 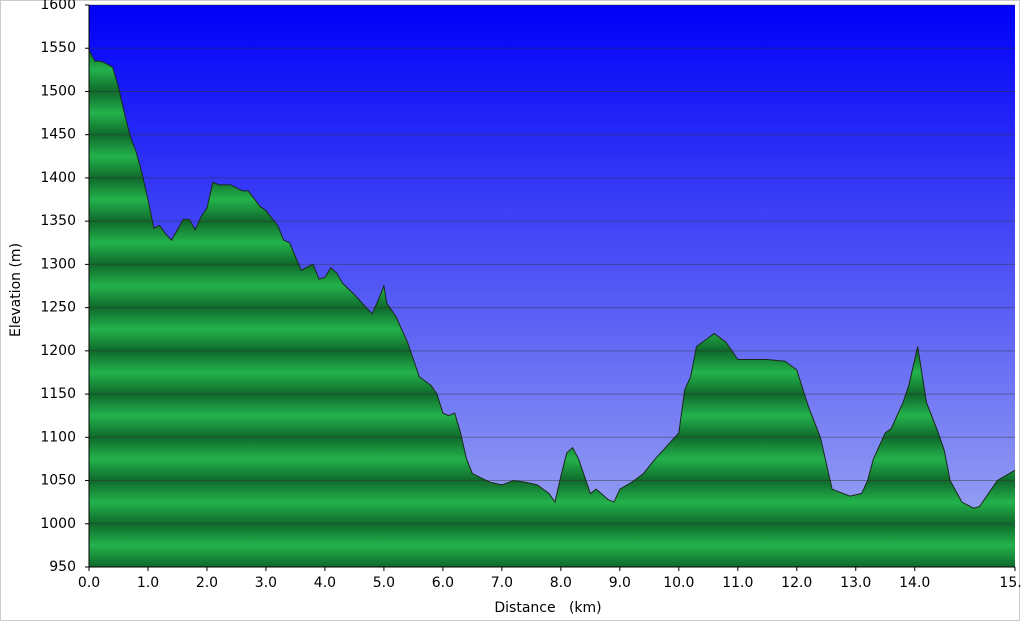 I want to click on y-tick-label: 1250, so click(x=58, y=308).